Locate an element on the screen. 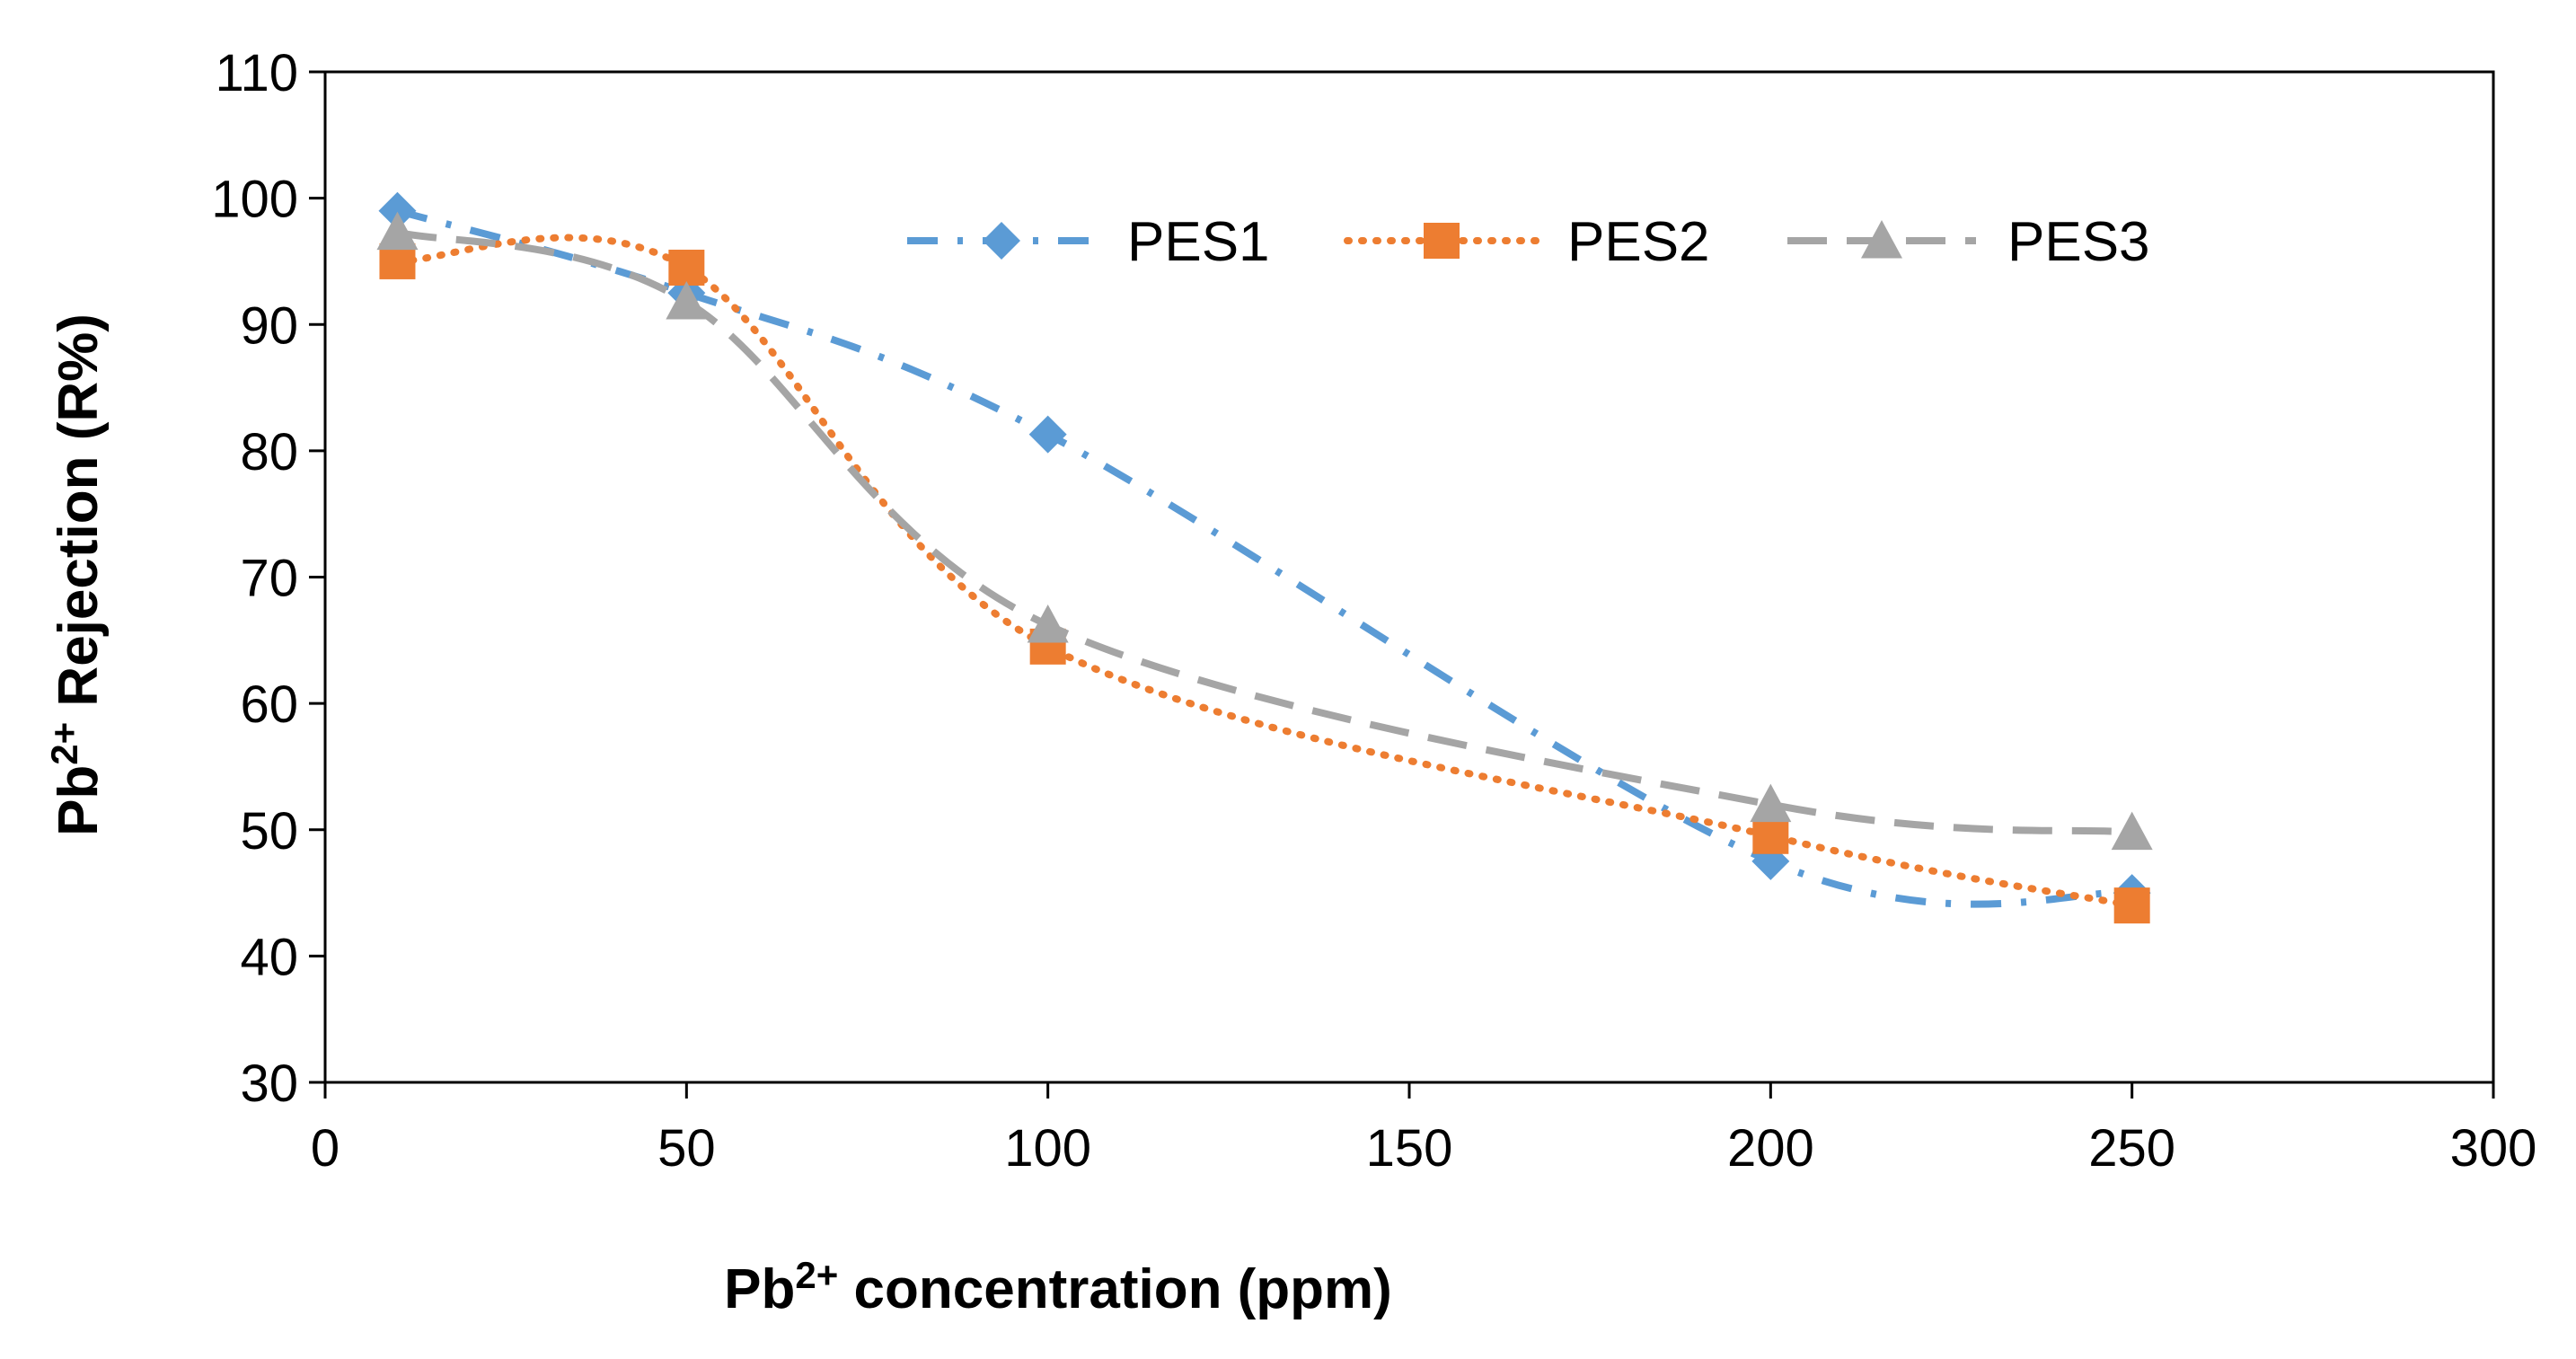 This screenshot has height=1359, width=2576. y-axis-title-superscript: 2+ is located at coordinates (64, 743).